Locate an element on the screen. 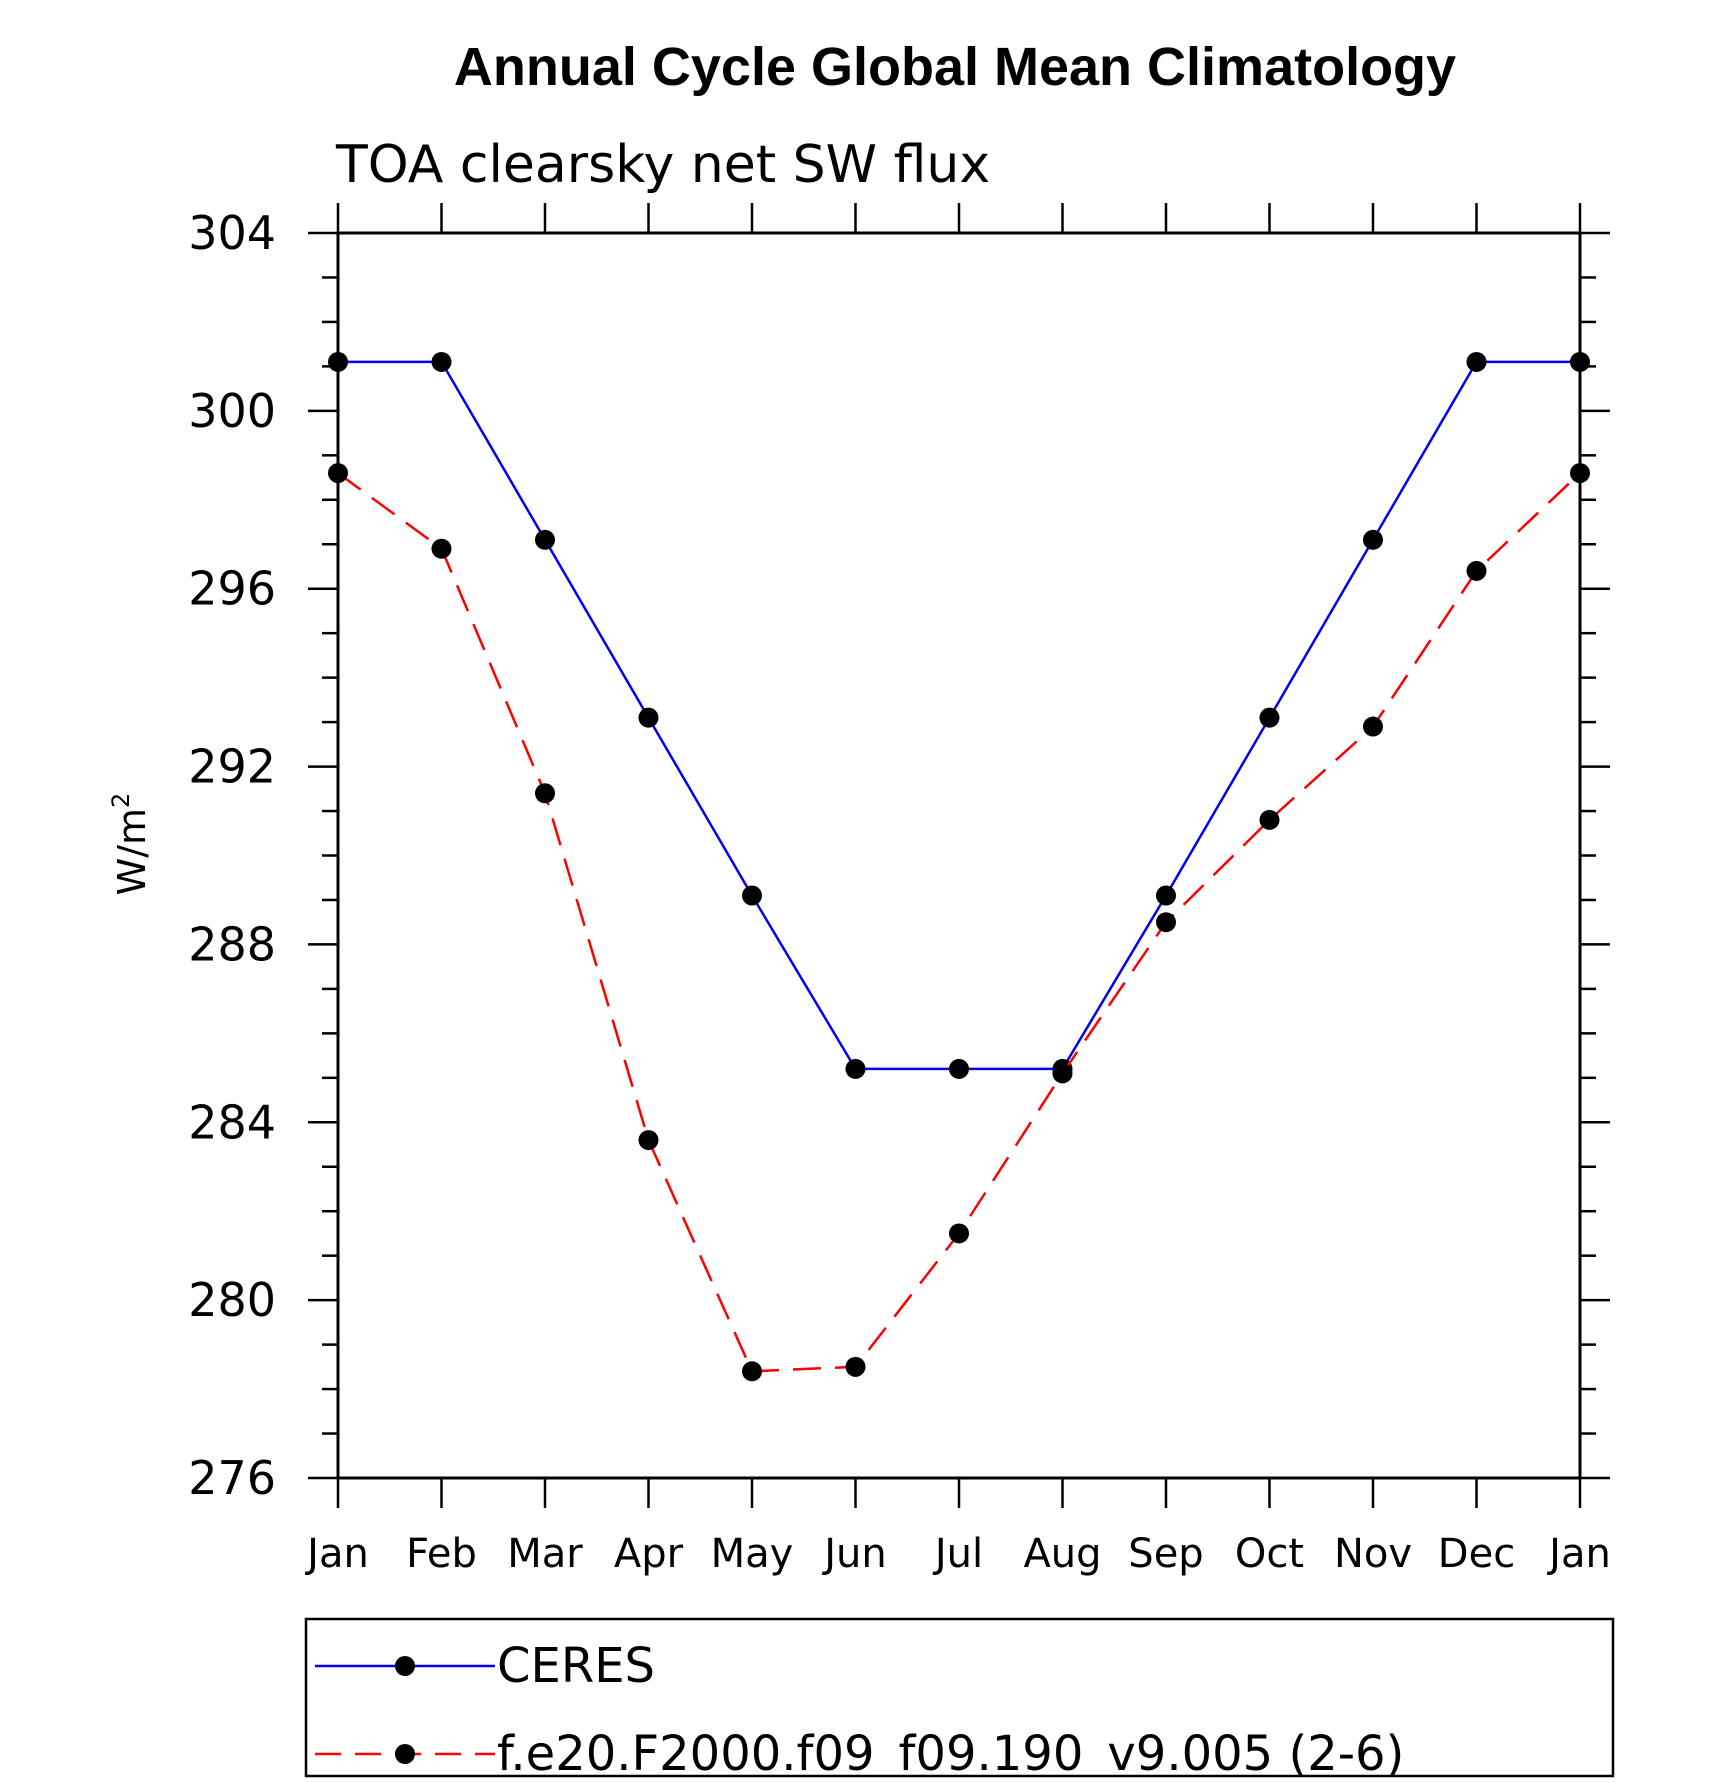  x-tick-label: May is located at coordinates (752, 1554).